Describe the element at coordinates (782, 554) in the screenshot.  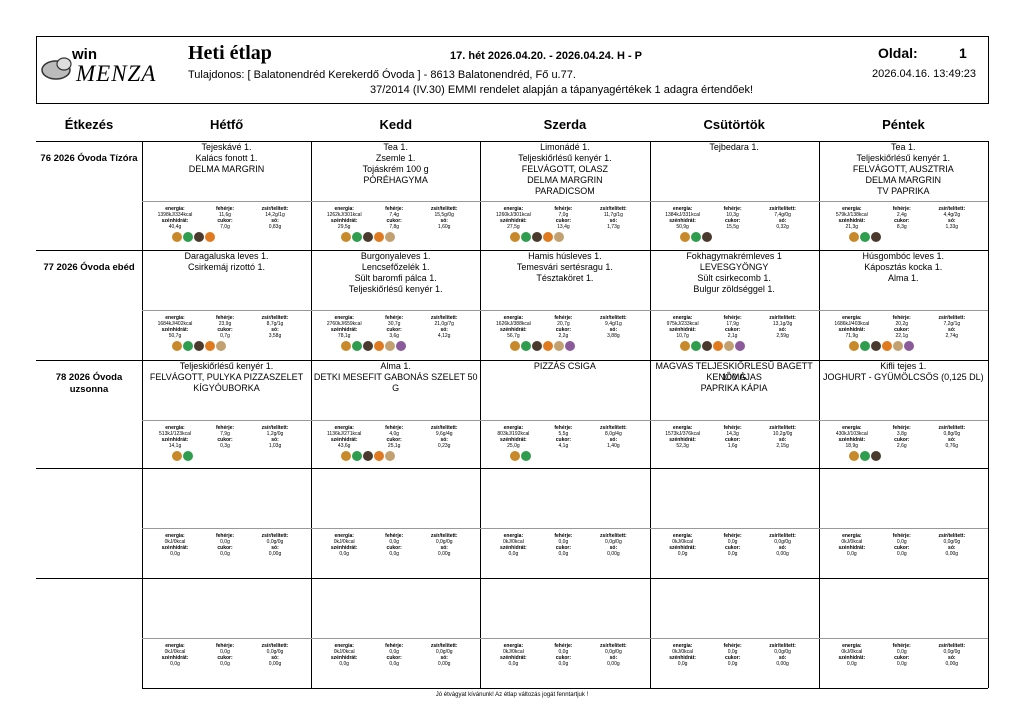
I see `nutrition-value: 0,00g` at that location.